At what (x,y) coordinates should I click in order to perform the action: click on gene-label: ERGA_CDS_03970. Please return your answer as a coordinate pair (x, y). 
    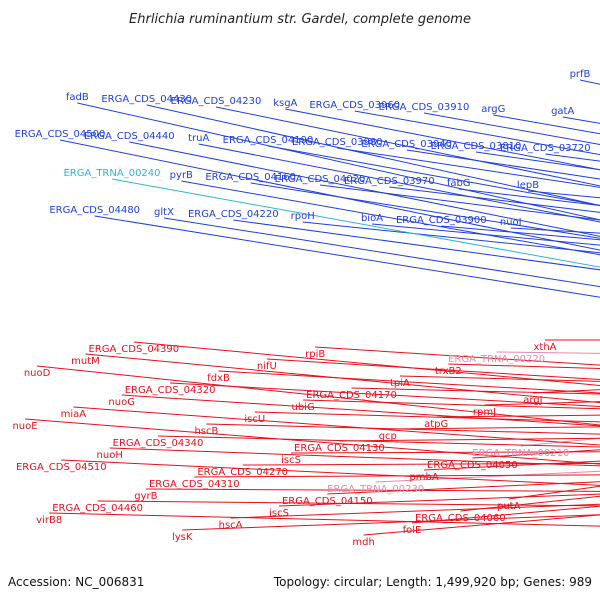
    Looking at the image, I should click on (389, 181).